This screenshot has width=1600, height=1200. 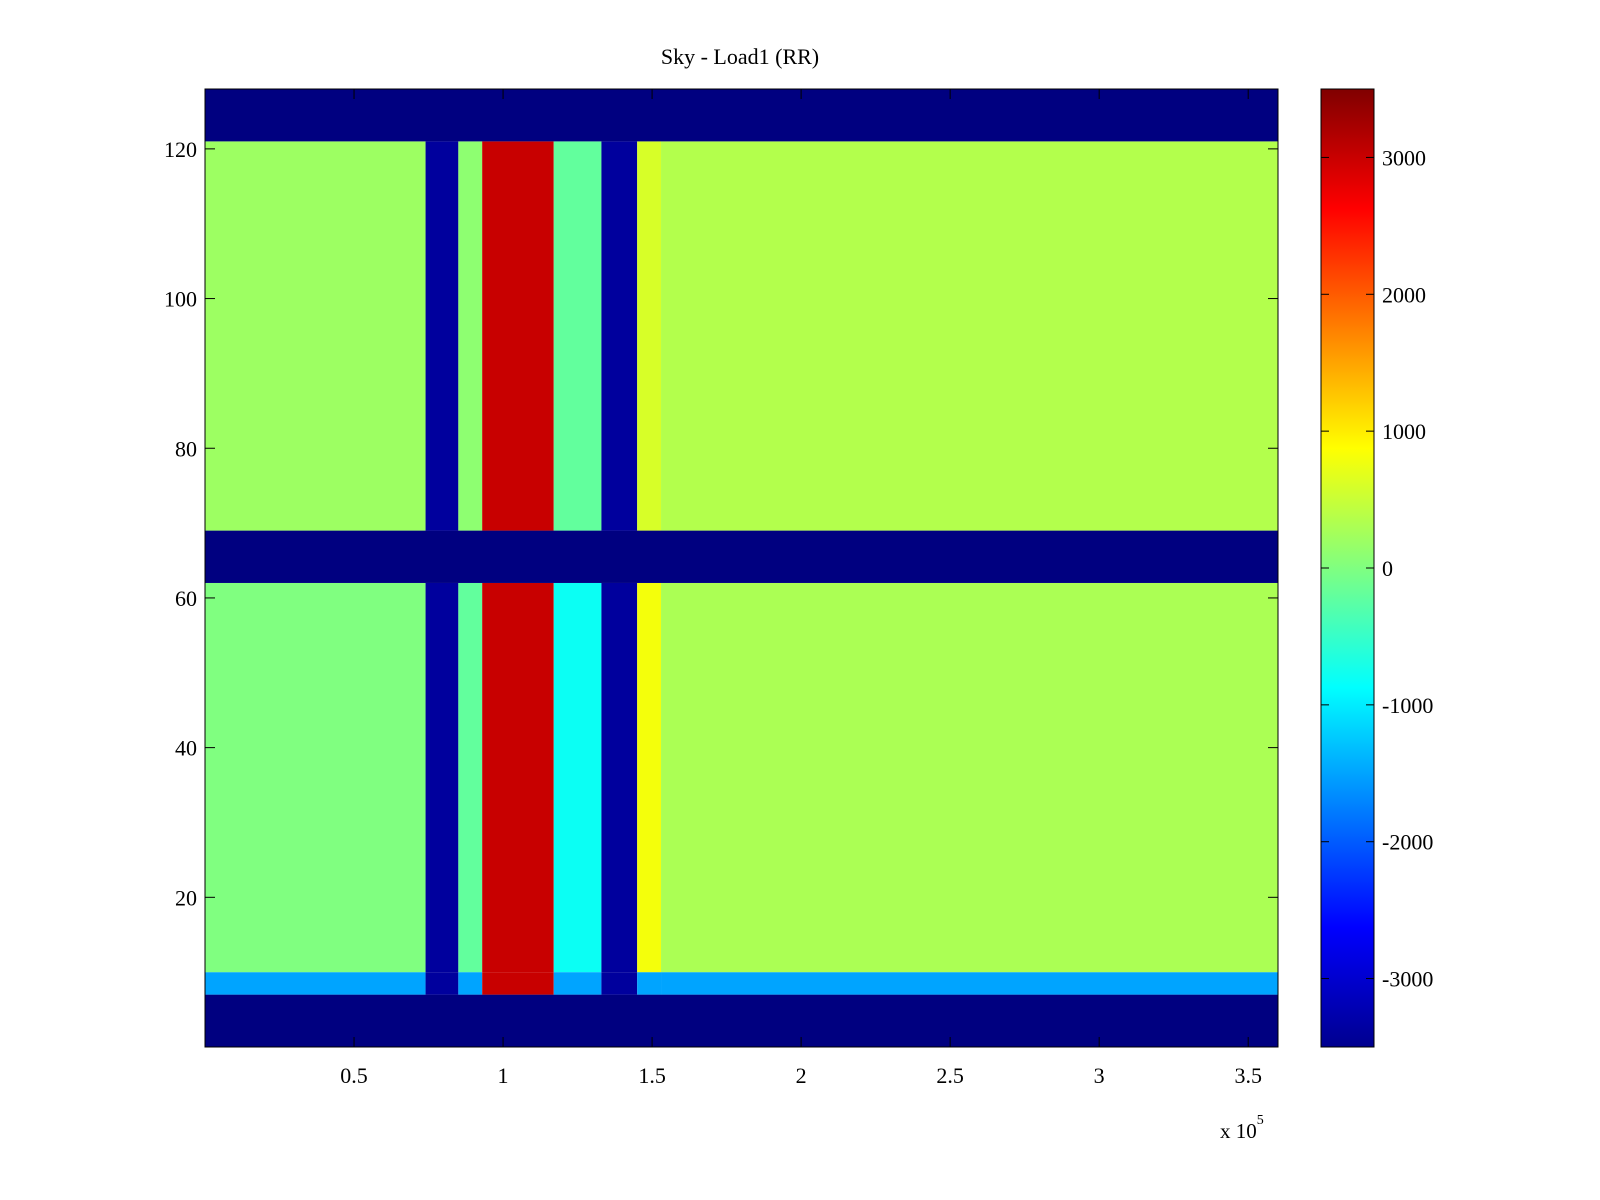 I want to click on y-tick-label: 80, so click(x=186, y=448).